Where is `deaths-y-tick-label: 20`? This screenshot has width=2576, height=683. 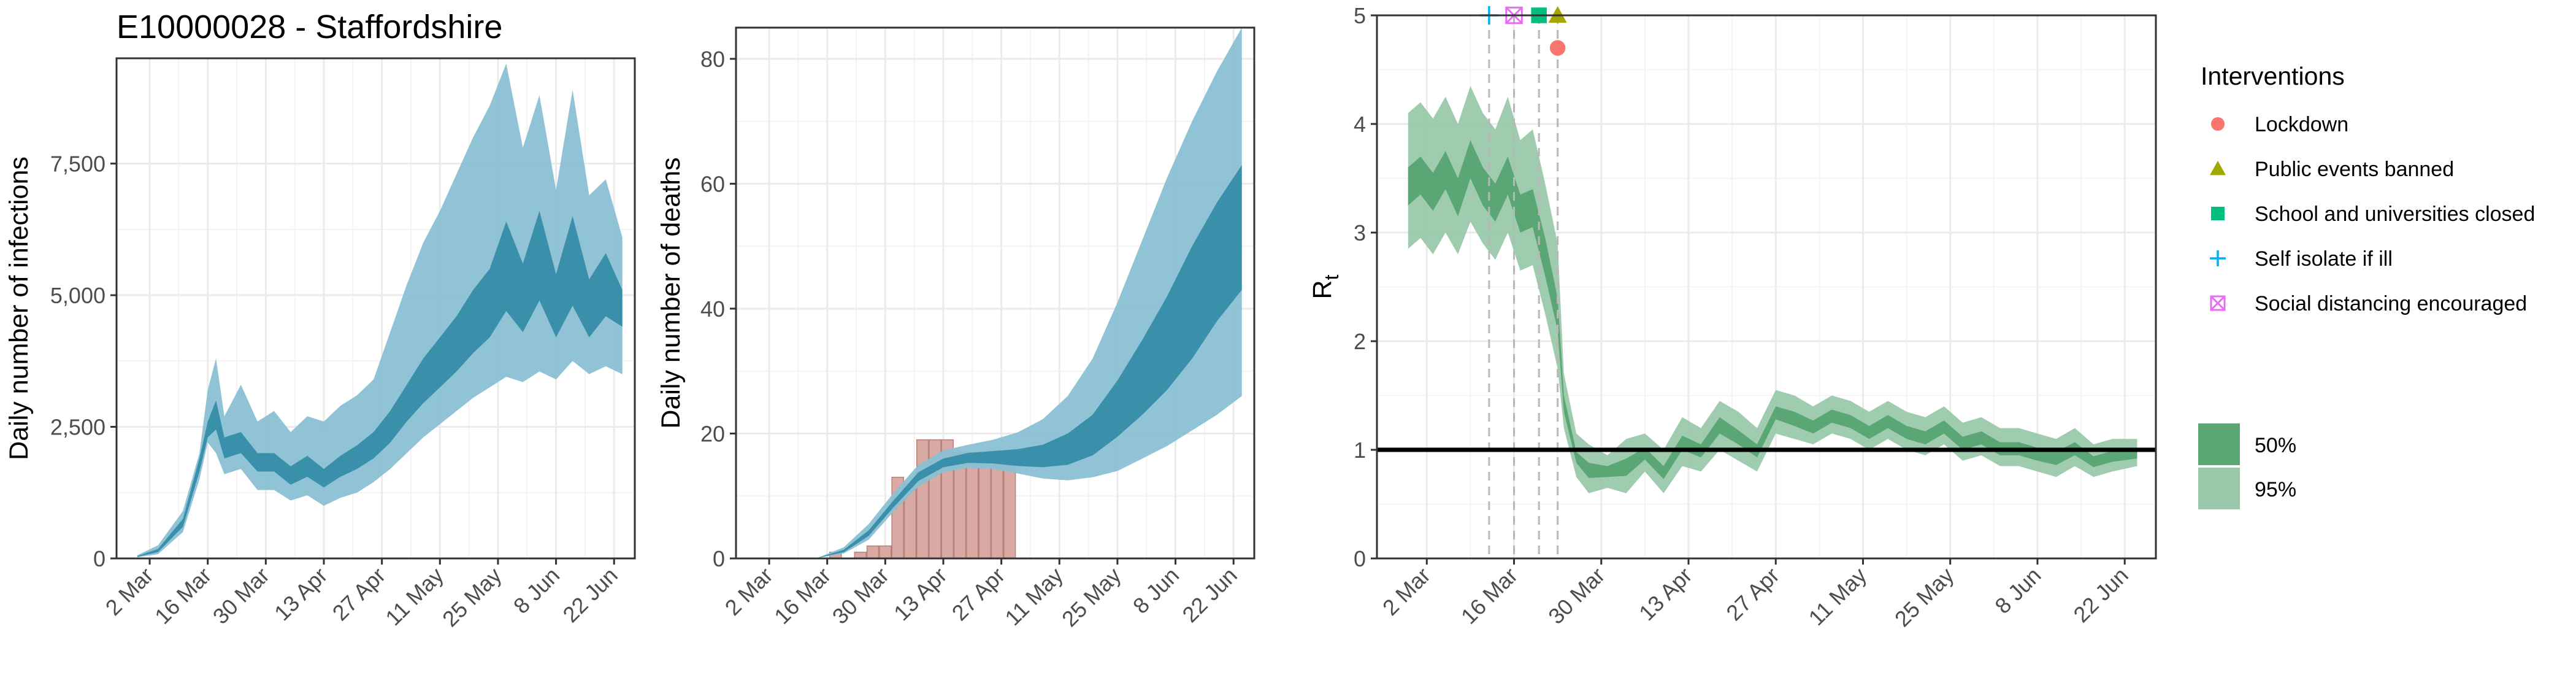
deaths-y-tick-label: 20 is located at coordinates (712, 434).